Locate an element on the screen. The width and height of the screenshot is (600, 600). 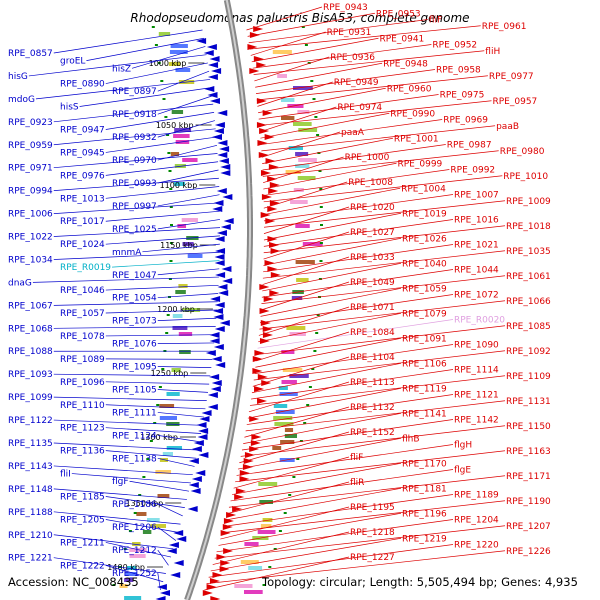
right-gene-label: RPE_0974 is located at coordinates (359, 108).